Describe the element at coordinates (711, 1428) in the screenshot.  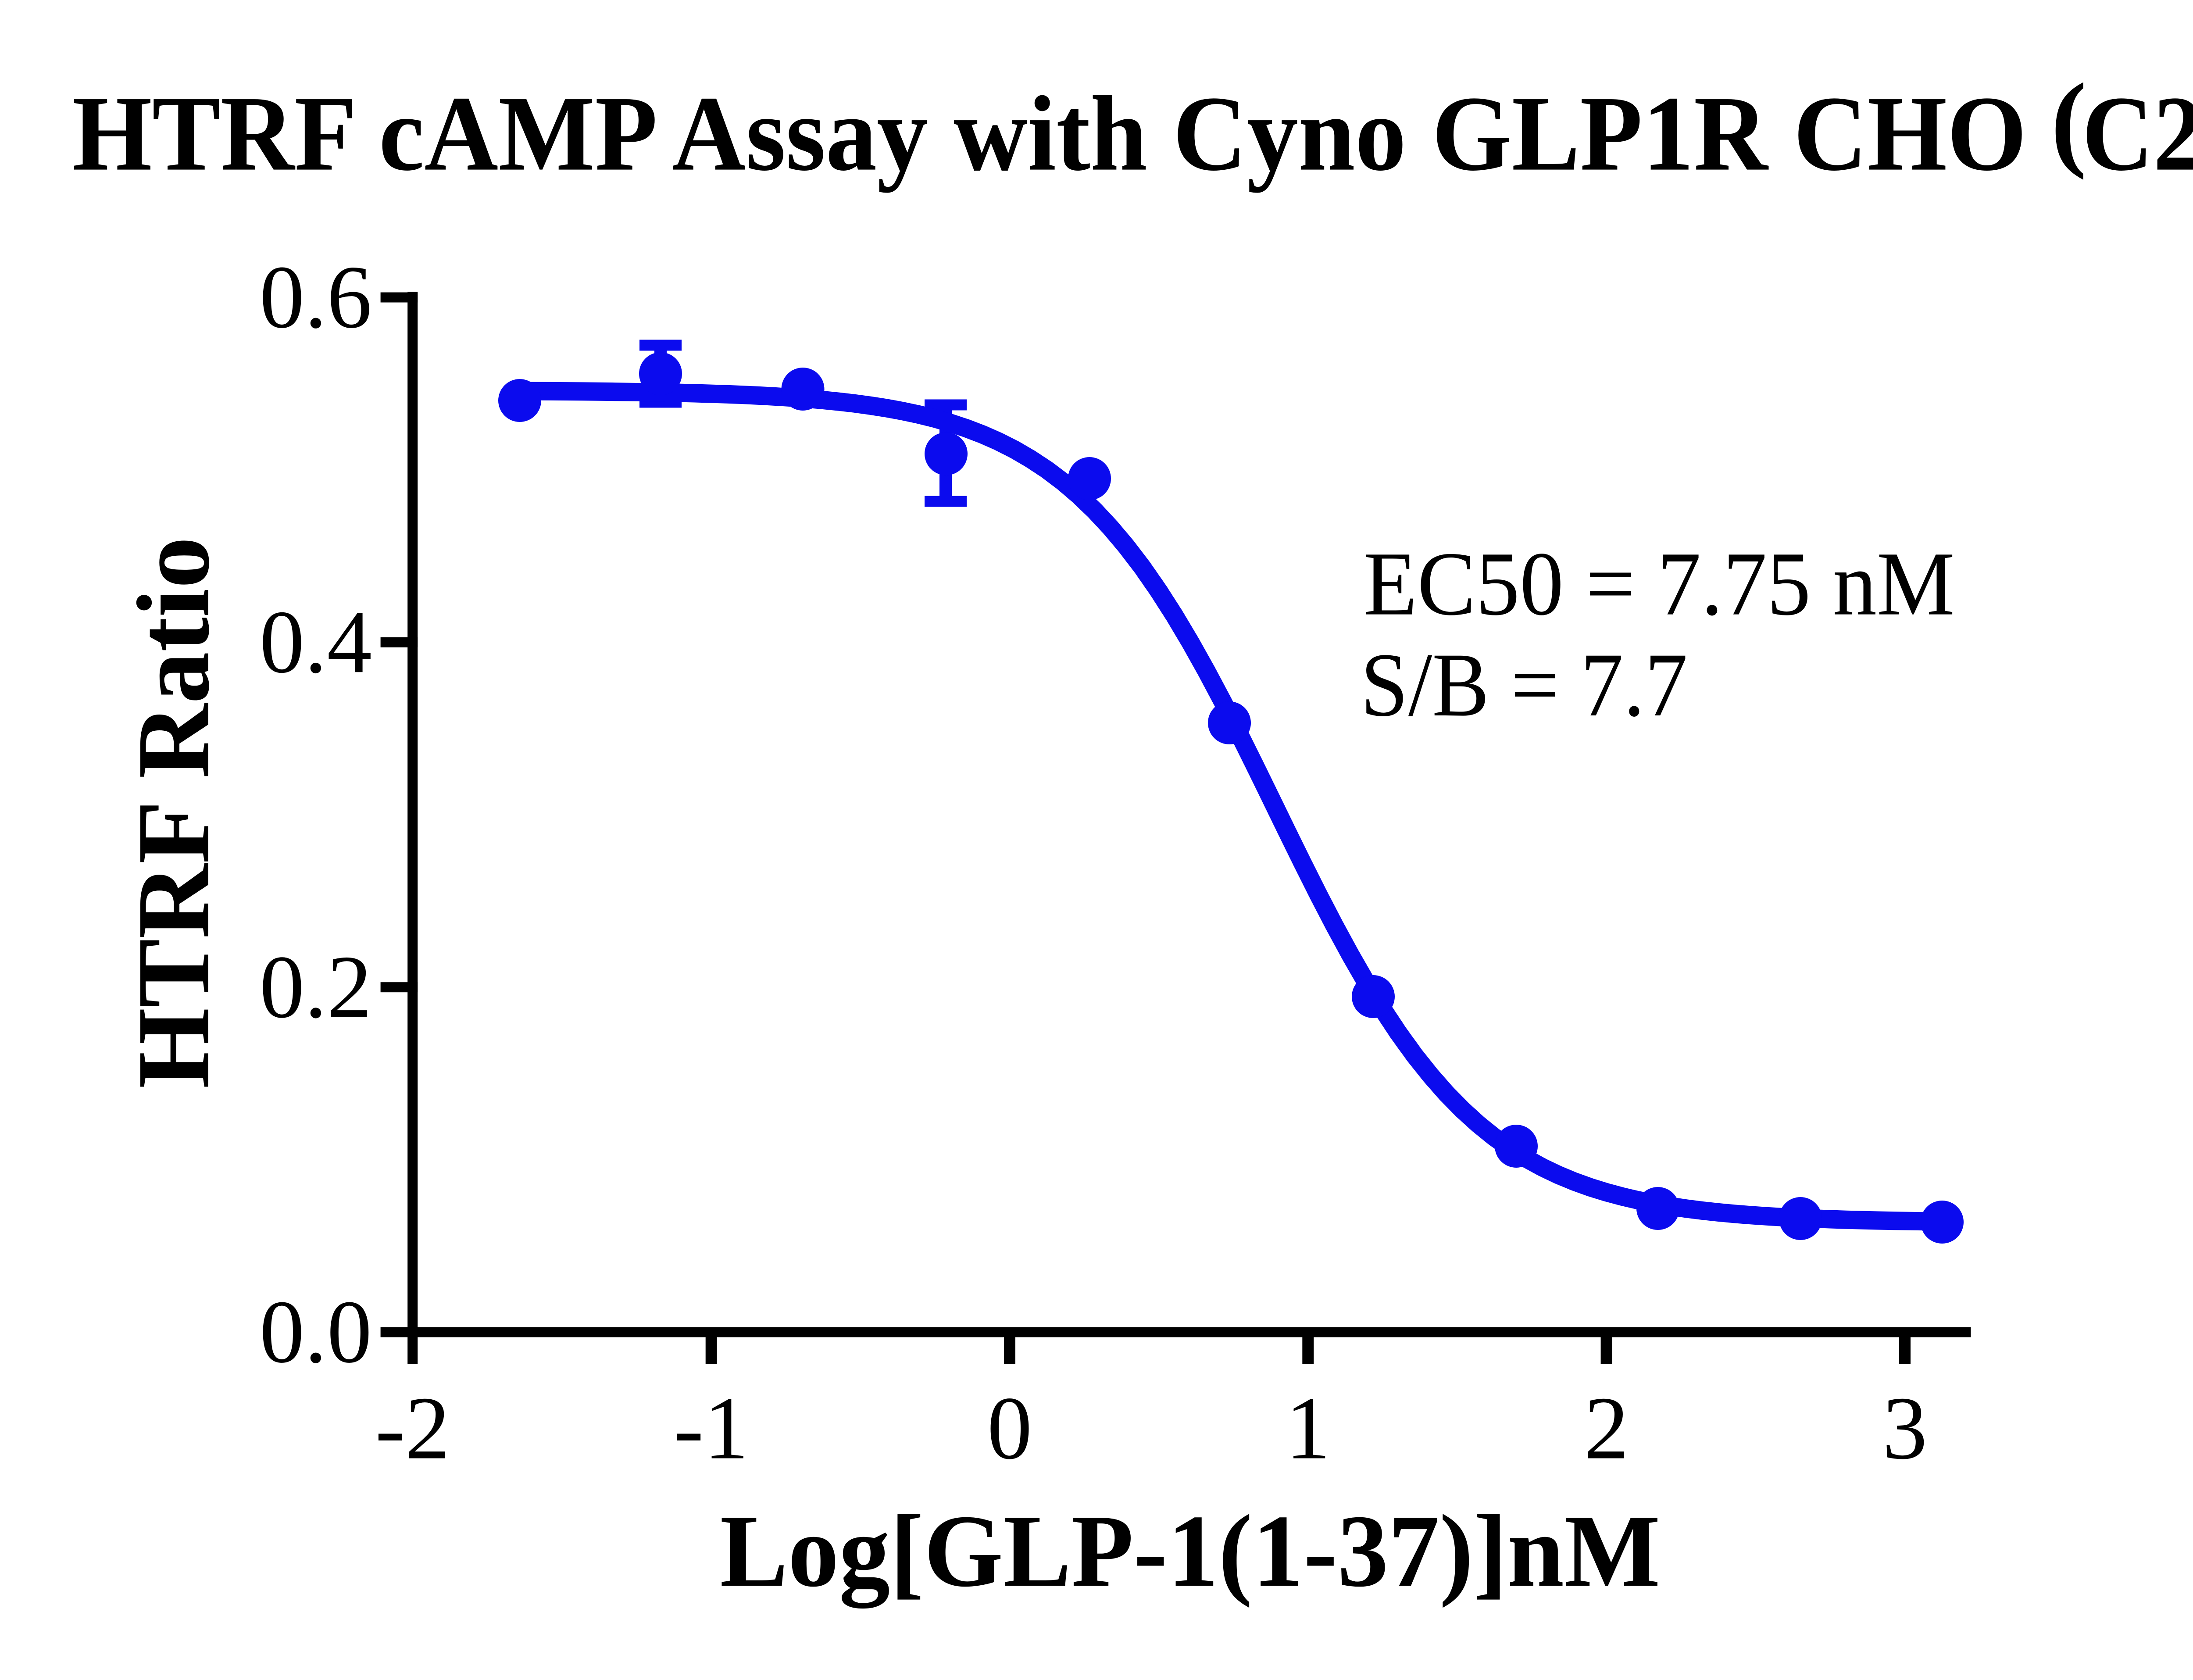
I see `svg-text: -1` at that location.